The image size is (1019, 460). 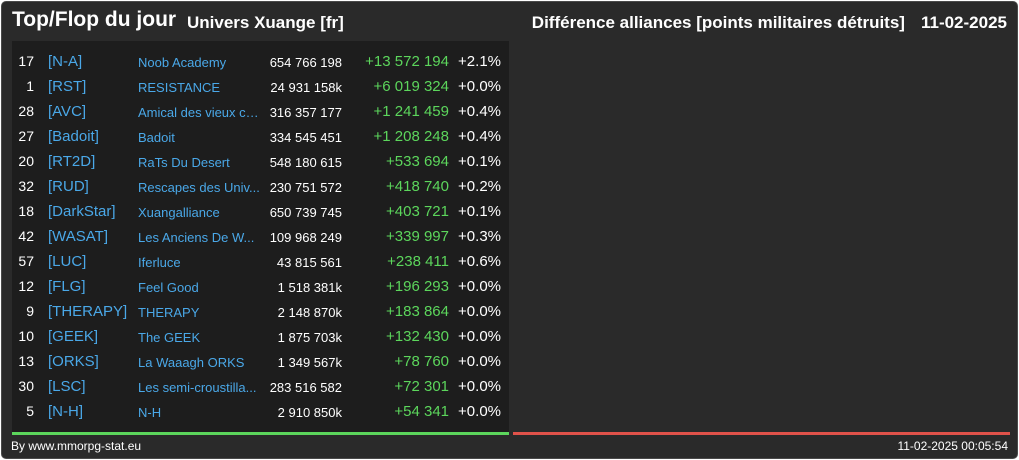 What do you see at coordinates (417, 161) in the screenshot?
I see `alliance-diff: +533 694` at bounding box center [417, 161].